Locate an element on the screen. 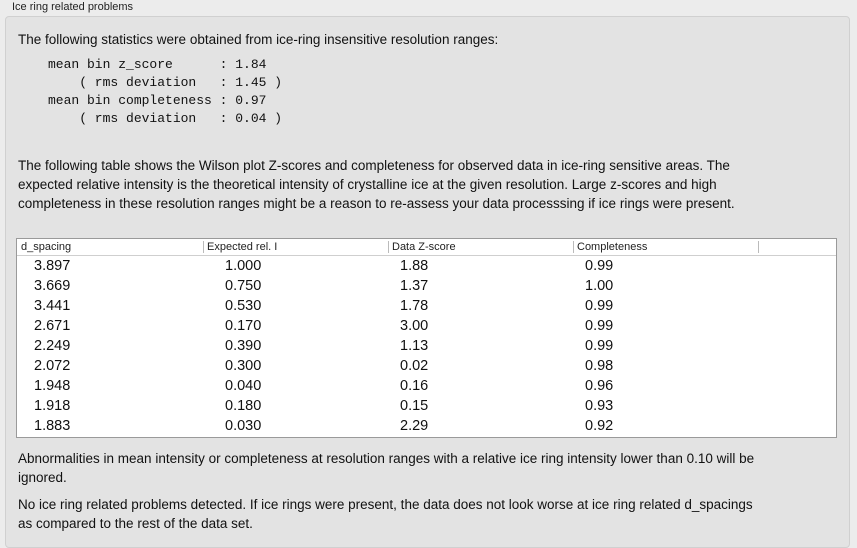 This screenshot has height=548, width=857. cell-completeness: 0.93 is located at coordinates (599, 406).